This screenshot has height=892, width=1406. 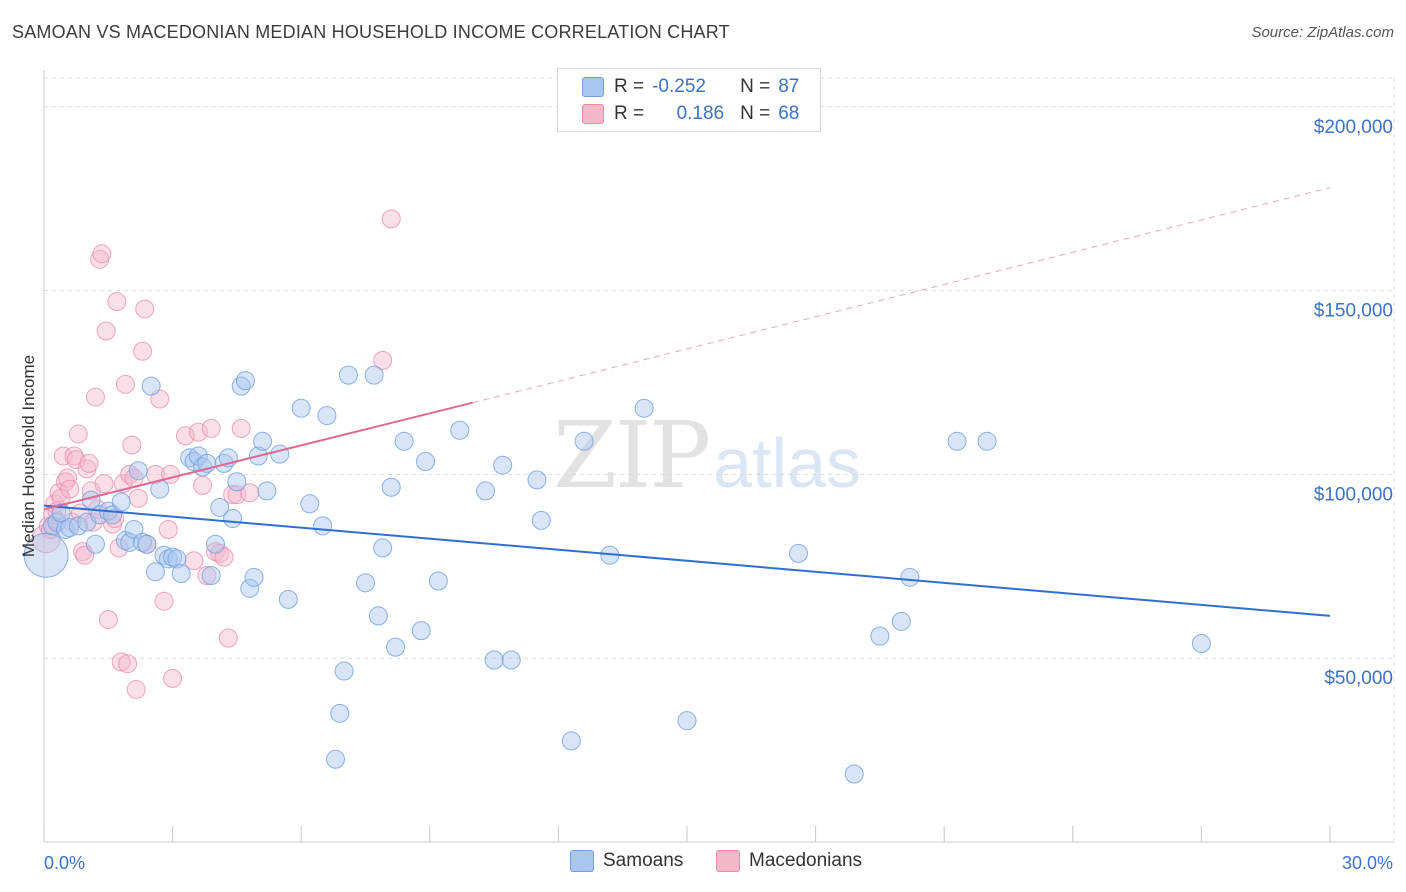 I want to click on macedonians-swatch, so click(x=728, y=861).